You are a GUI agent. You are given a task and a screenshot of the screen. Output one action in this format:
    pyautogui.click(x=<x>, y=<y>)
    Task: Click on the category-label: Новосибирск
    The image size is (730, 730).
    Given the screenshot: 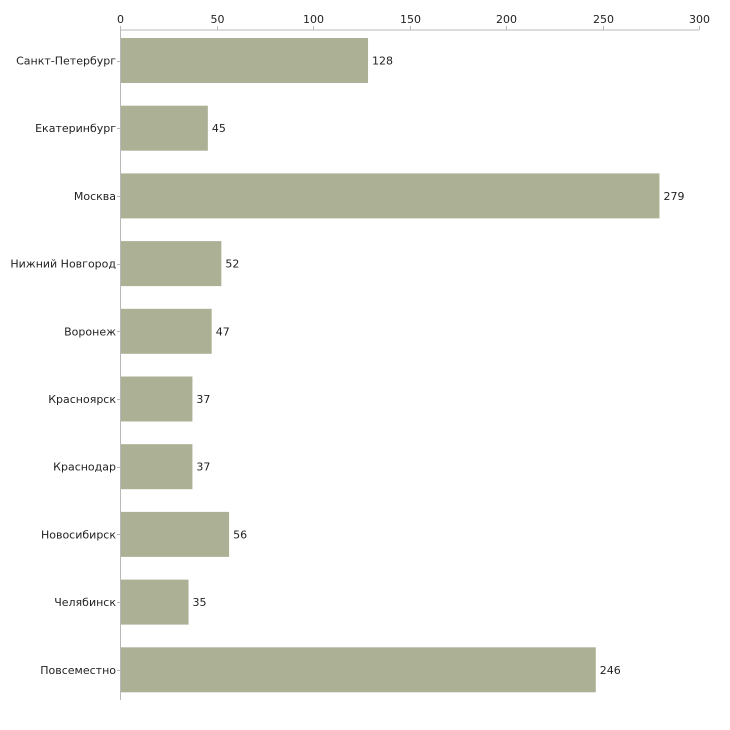 What is the action you would take?
    pyautogui.click(x=78, y=534)
    